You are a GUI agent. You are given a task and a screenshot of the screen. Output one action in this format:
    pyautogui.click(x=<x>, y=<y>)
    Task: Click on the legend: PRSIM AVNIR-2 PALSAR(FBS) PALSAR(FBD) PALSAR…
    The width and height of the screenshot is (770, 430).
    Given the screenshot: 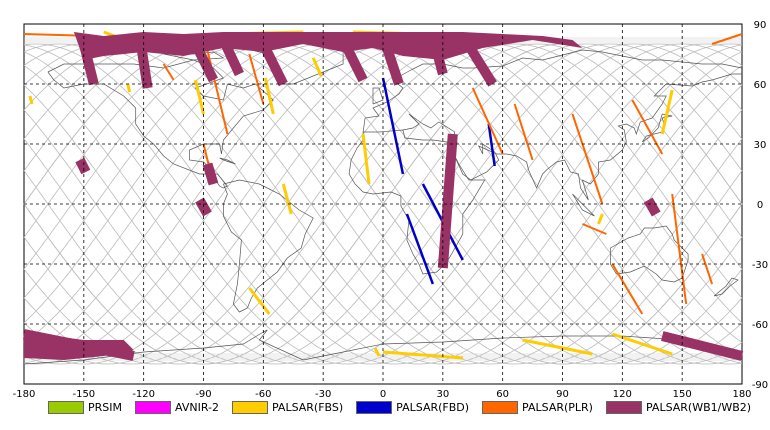 What is the action you would take?
    pyautogui.click(x=406, y=407)
    